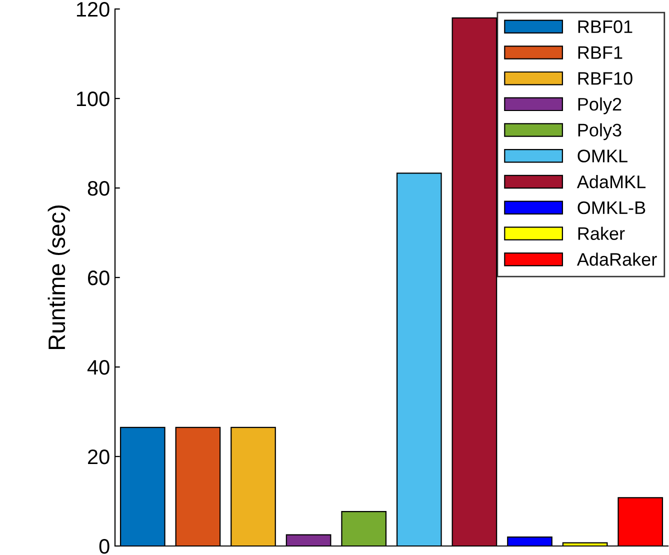  Describe the element at coordinates (99, 188) in the screenshot. I see `y-tick-label: 80` at that location.